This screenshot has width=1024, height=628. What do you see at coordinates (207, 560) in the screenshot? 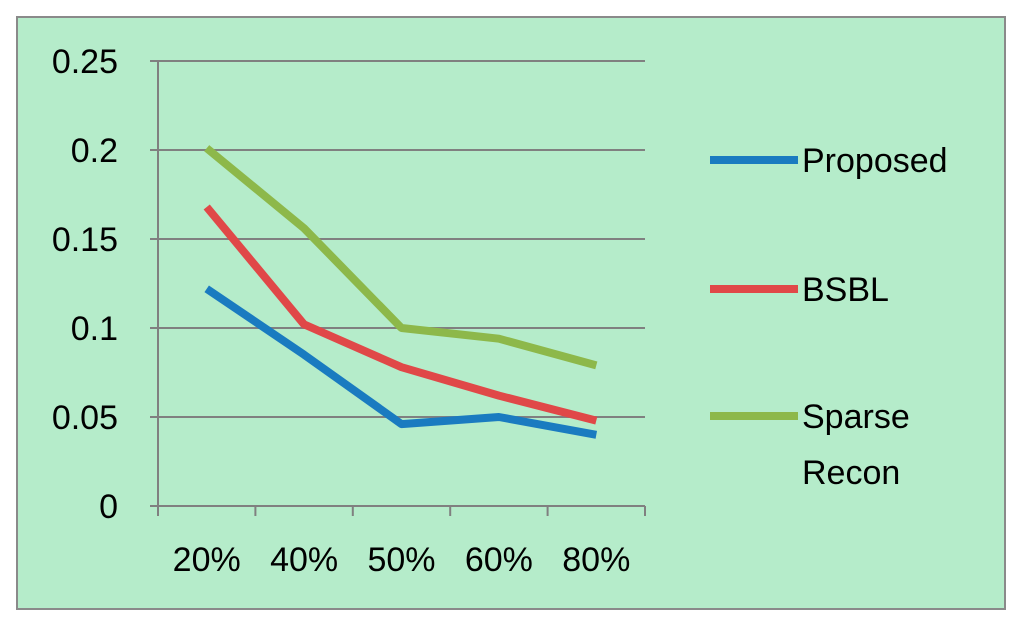
I see `x-tick-label: 20%` at bounding box center [207, 560].